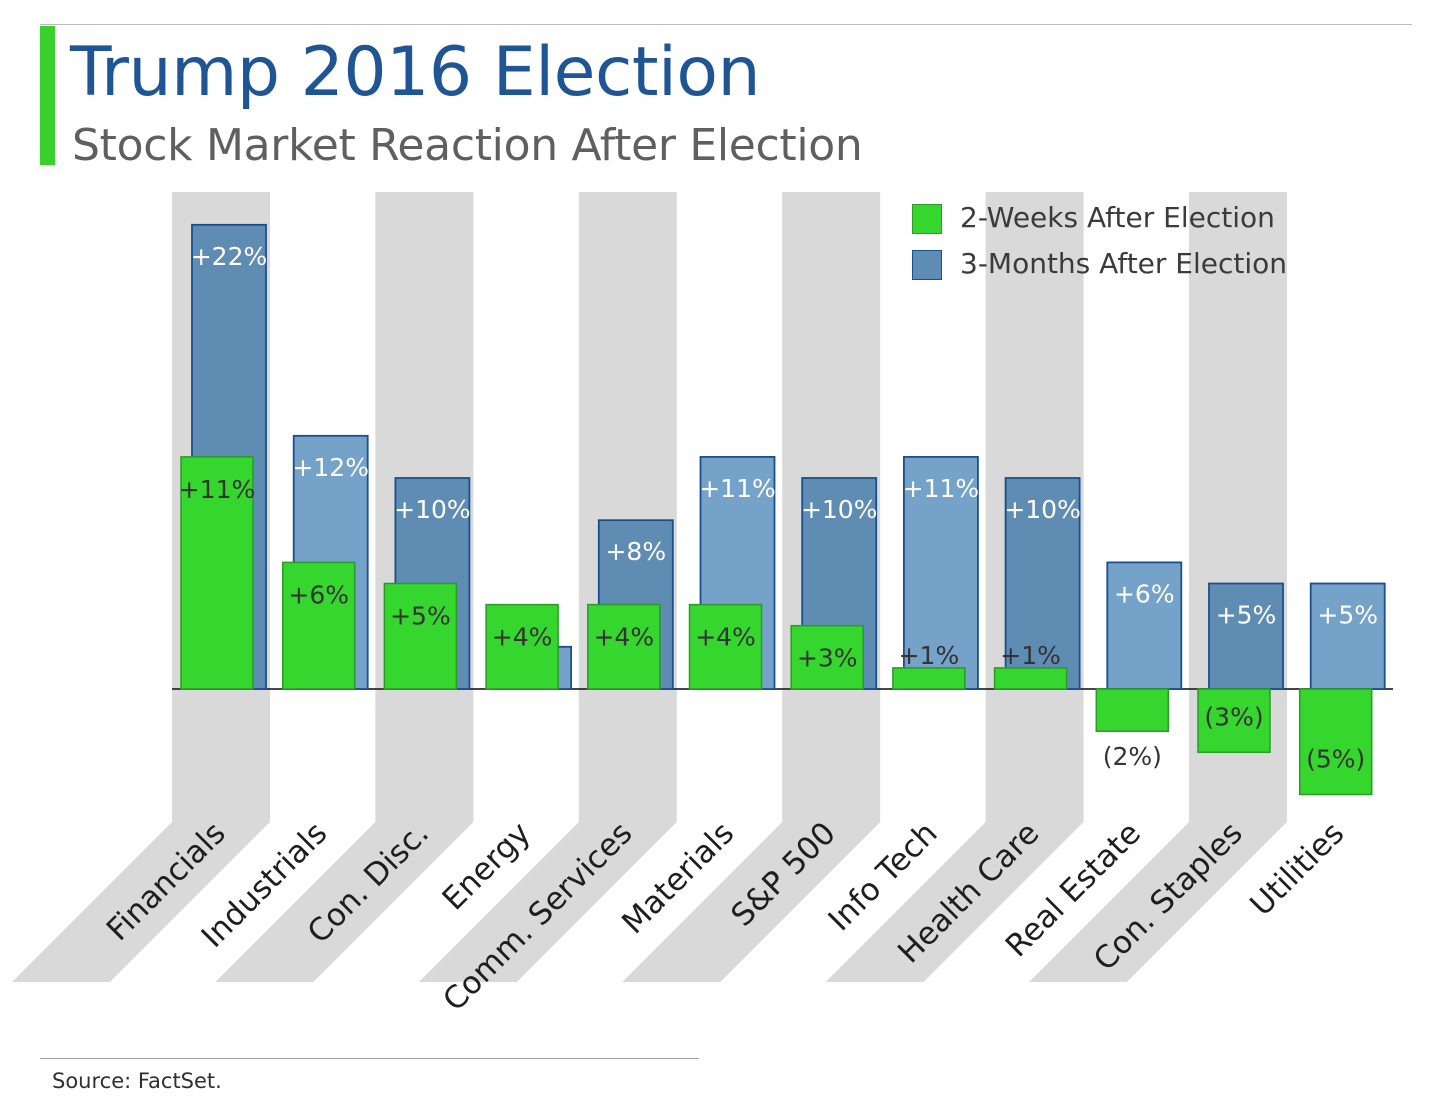 This screenshot has height=1114, width=1456. What do you see at coordinates (137, 1081) in the screenshot?
I see `source-note: Source: FactSet.` at bounding box center [137, 1081].